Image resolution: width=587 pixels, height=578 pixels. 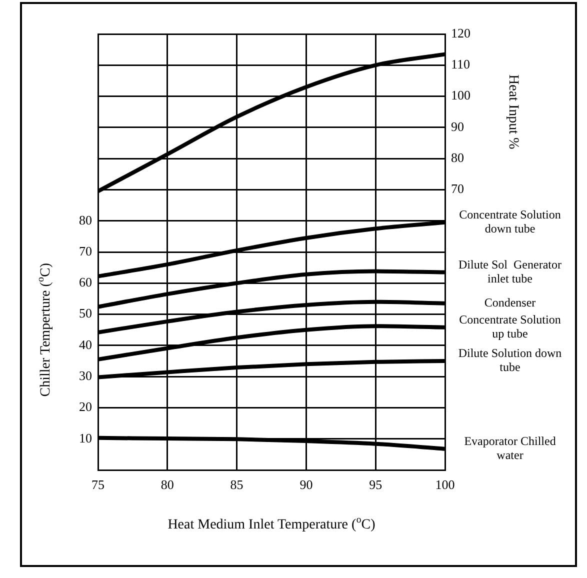 What do you see at coordinates (85, 220) in the screenshot?
I see `y-tick-label: 80` at bounding box center [85, 220].